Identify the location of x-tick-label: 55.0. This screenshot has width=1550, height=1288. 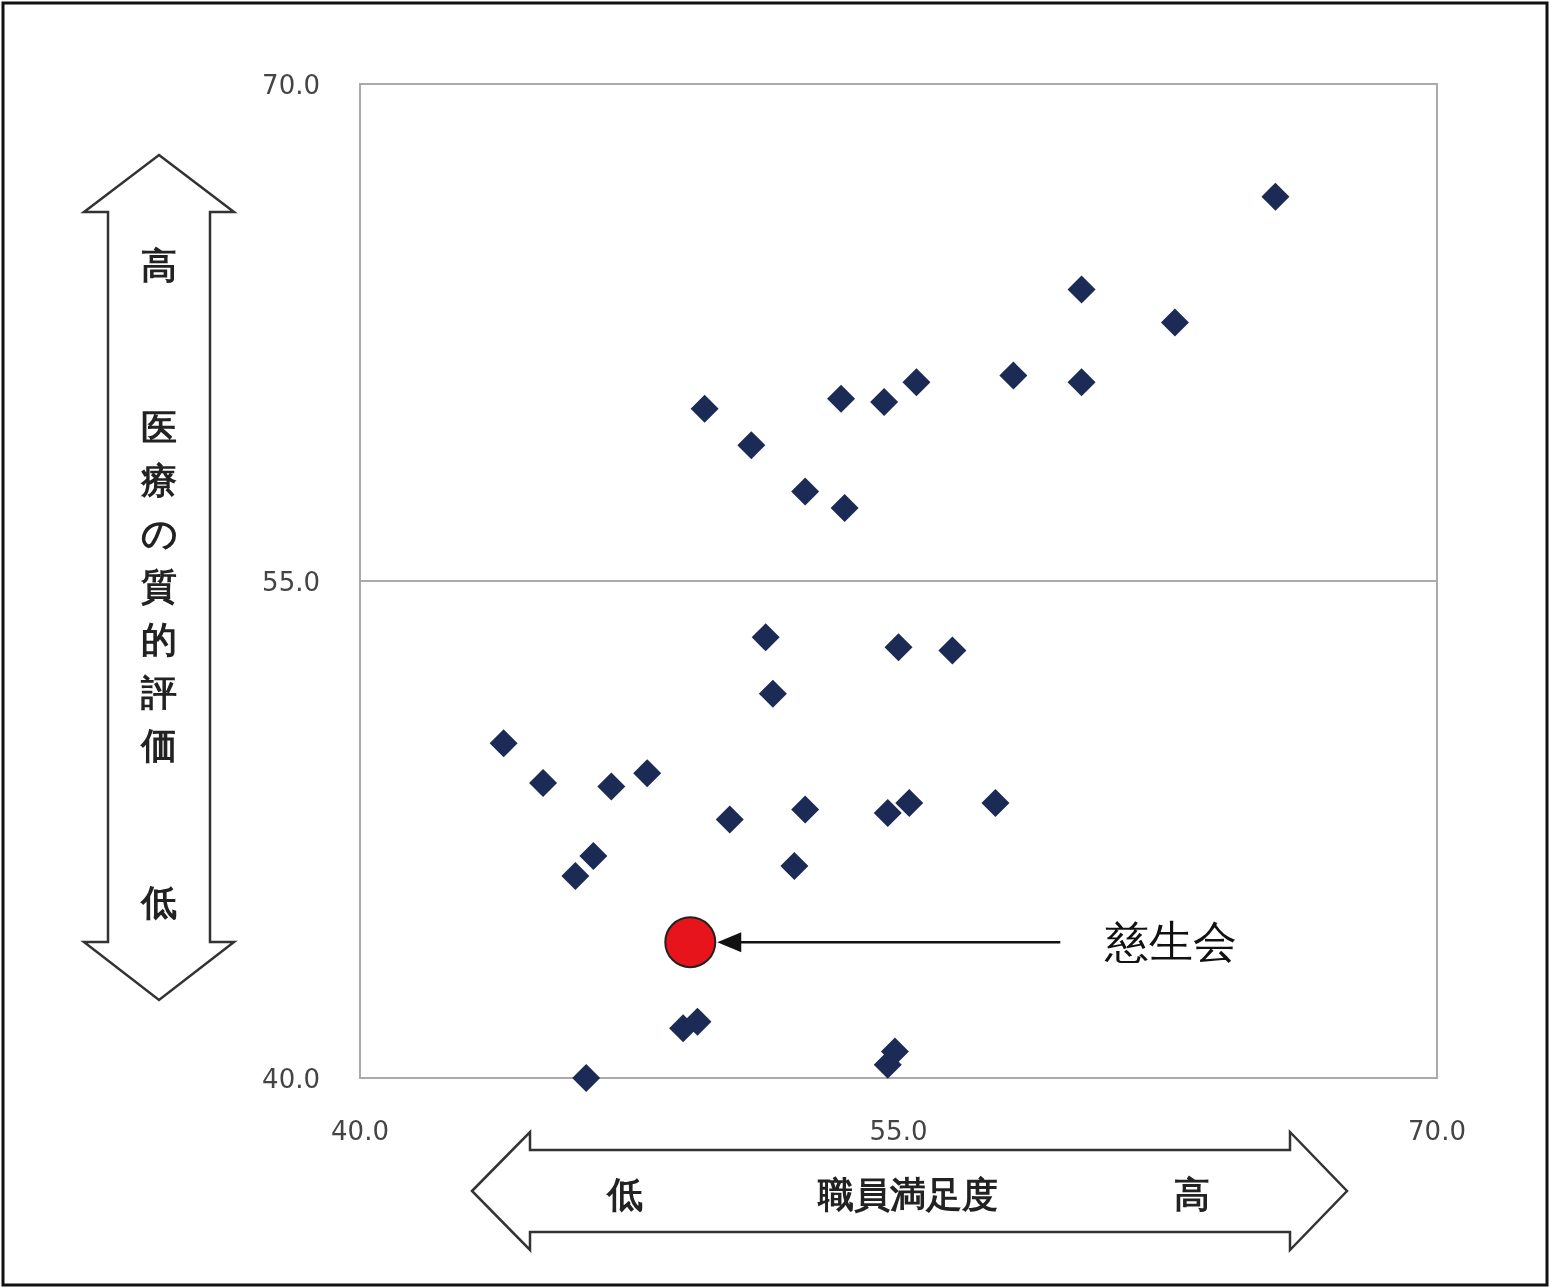
(898, 1131).